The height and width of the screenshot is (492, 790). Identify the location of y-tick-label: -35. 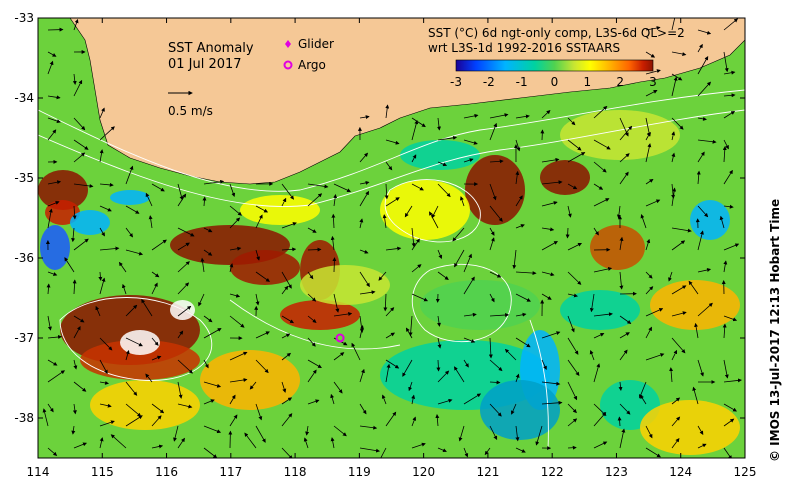
(24, 178).